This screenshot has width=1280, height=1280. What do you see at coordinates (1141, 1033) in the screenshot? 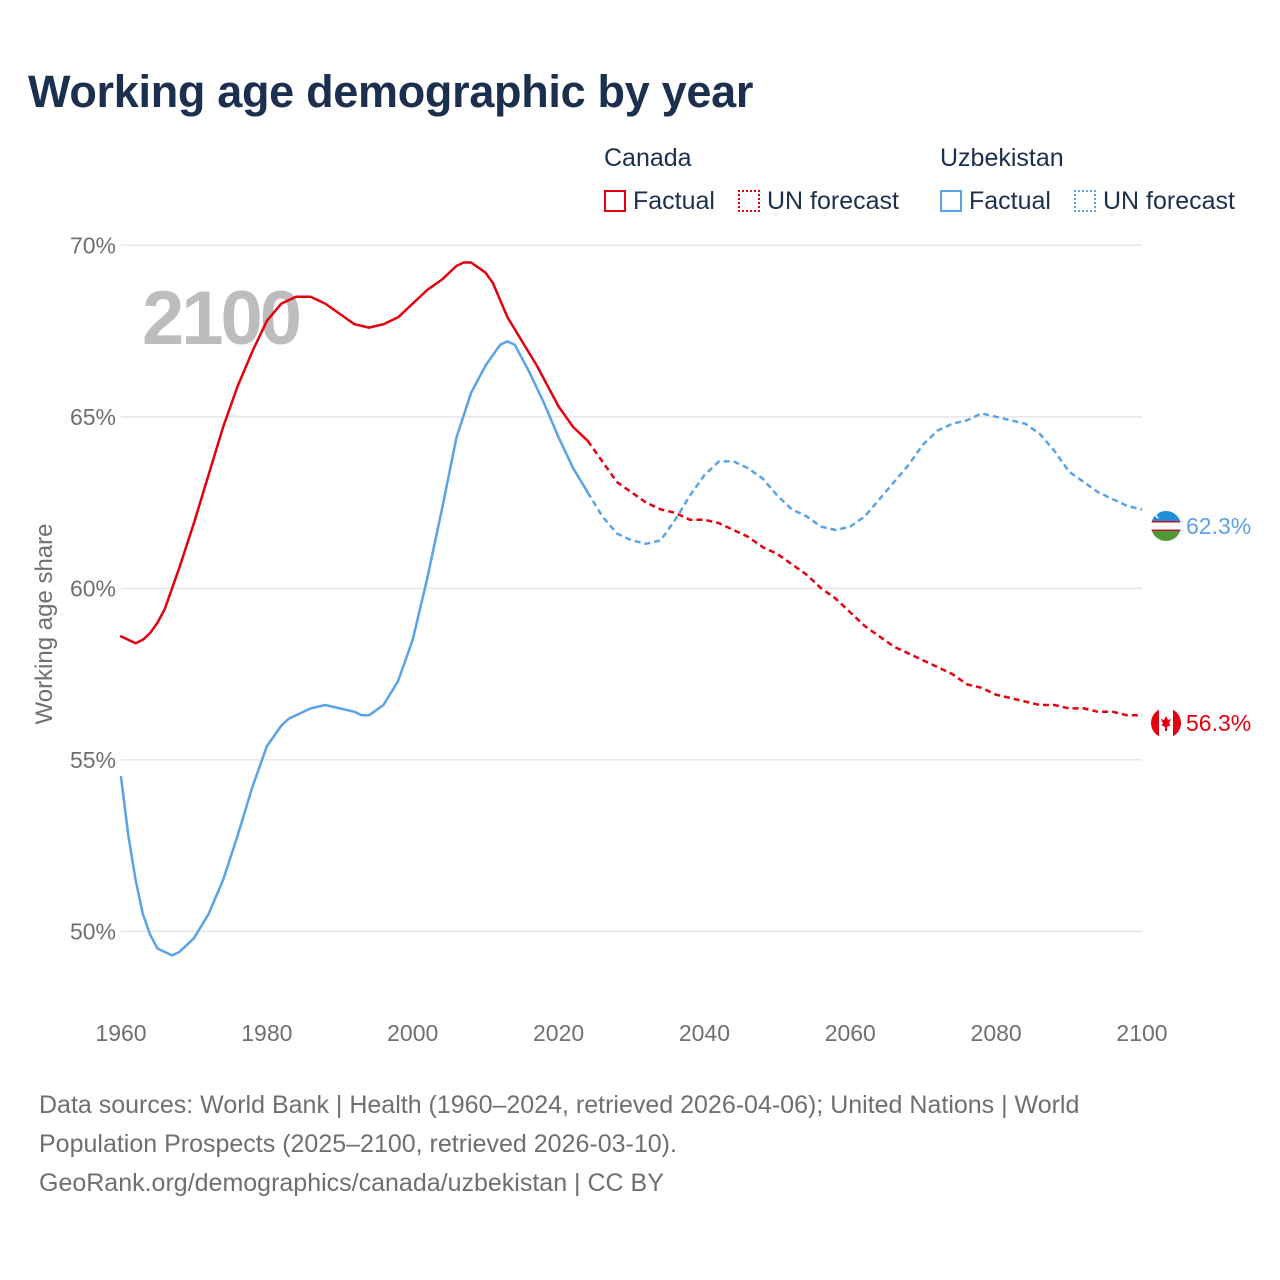
I see `x-tick-label: 2100` at bounding box center [1141, 1033].